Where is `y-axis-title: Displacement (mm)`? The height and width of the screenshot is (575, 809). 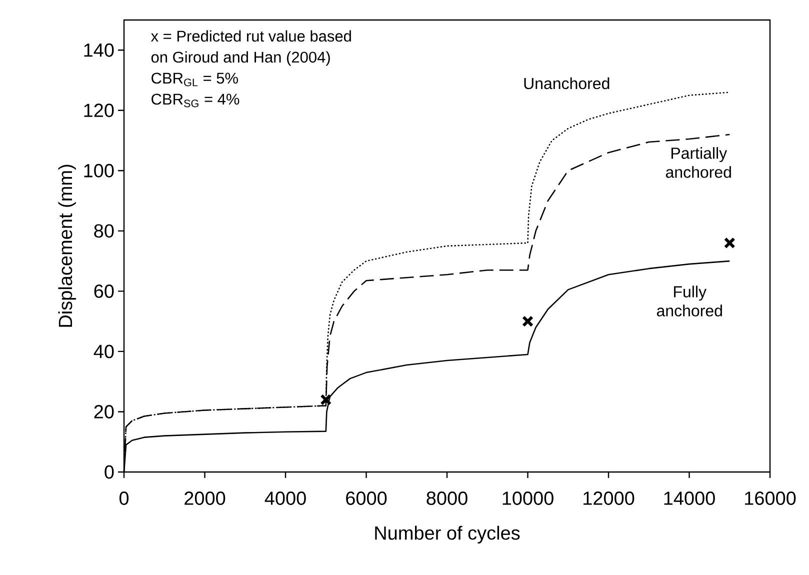 y-axis-title: Displacement (mm) is located at coordinates (67, 245).